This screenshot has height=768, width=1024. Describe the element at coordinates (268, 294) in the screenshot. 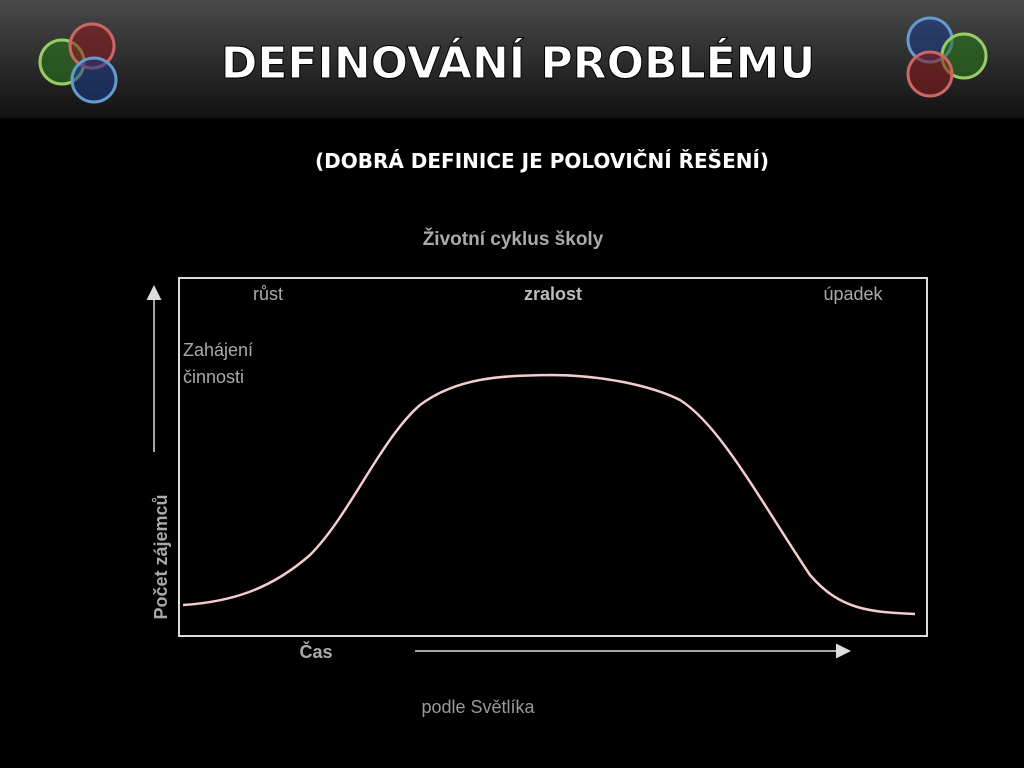

I see `phase-label: růst` at that location.